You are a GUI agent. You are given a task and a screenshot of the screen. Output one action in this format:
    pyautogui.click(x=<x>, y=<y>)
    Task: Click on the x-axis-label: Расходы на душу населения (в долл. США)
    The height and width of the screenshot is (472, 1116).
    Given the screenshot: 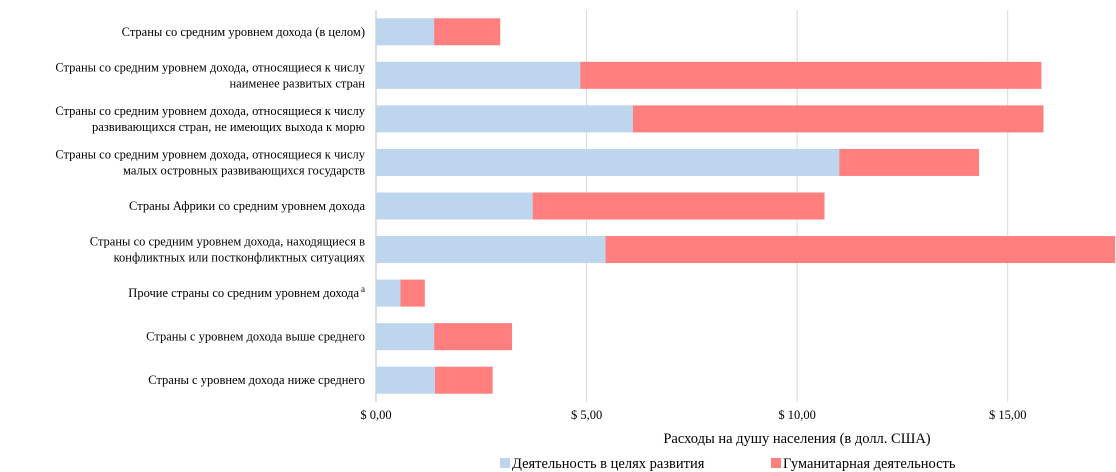 What is the action you would take?
    pyautogui.click(x=796, y=439)
    